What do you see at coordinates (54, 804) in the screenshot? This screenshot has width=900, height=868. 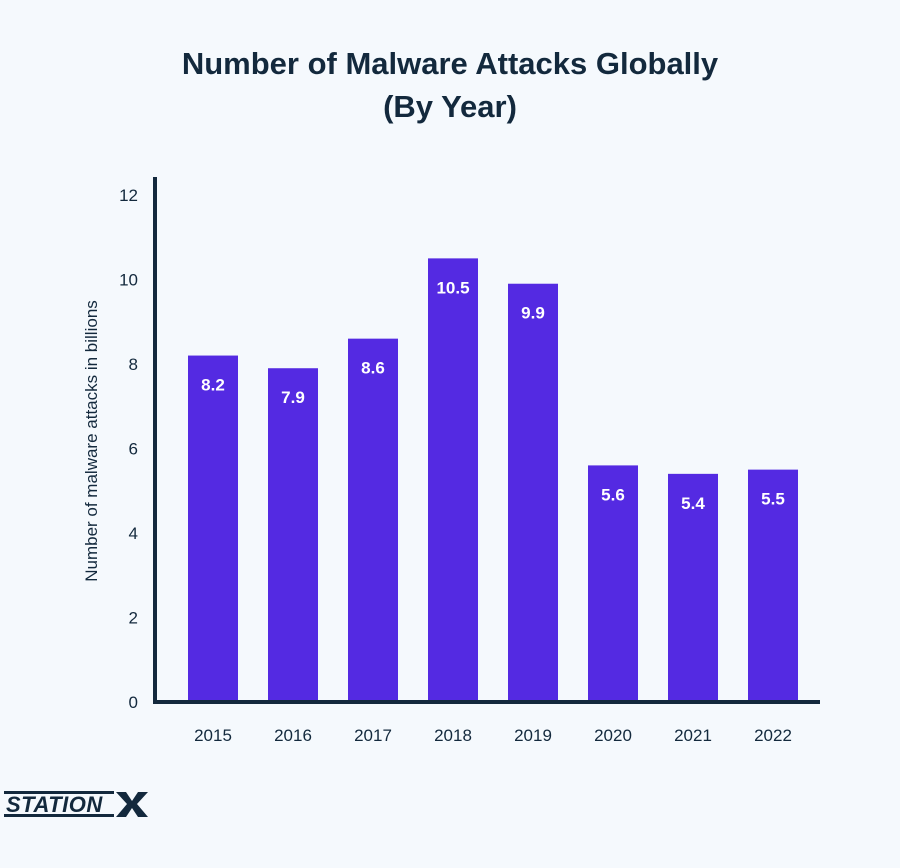 I see `logo-text-station: STATION` at bounding box center [54, 804].